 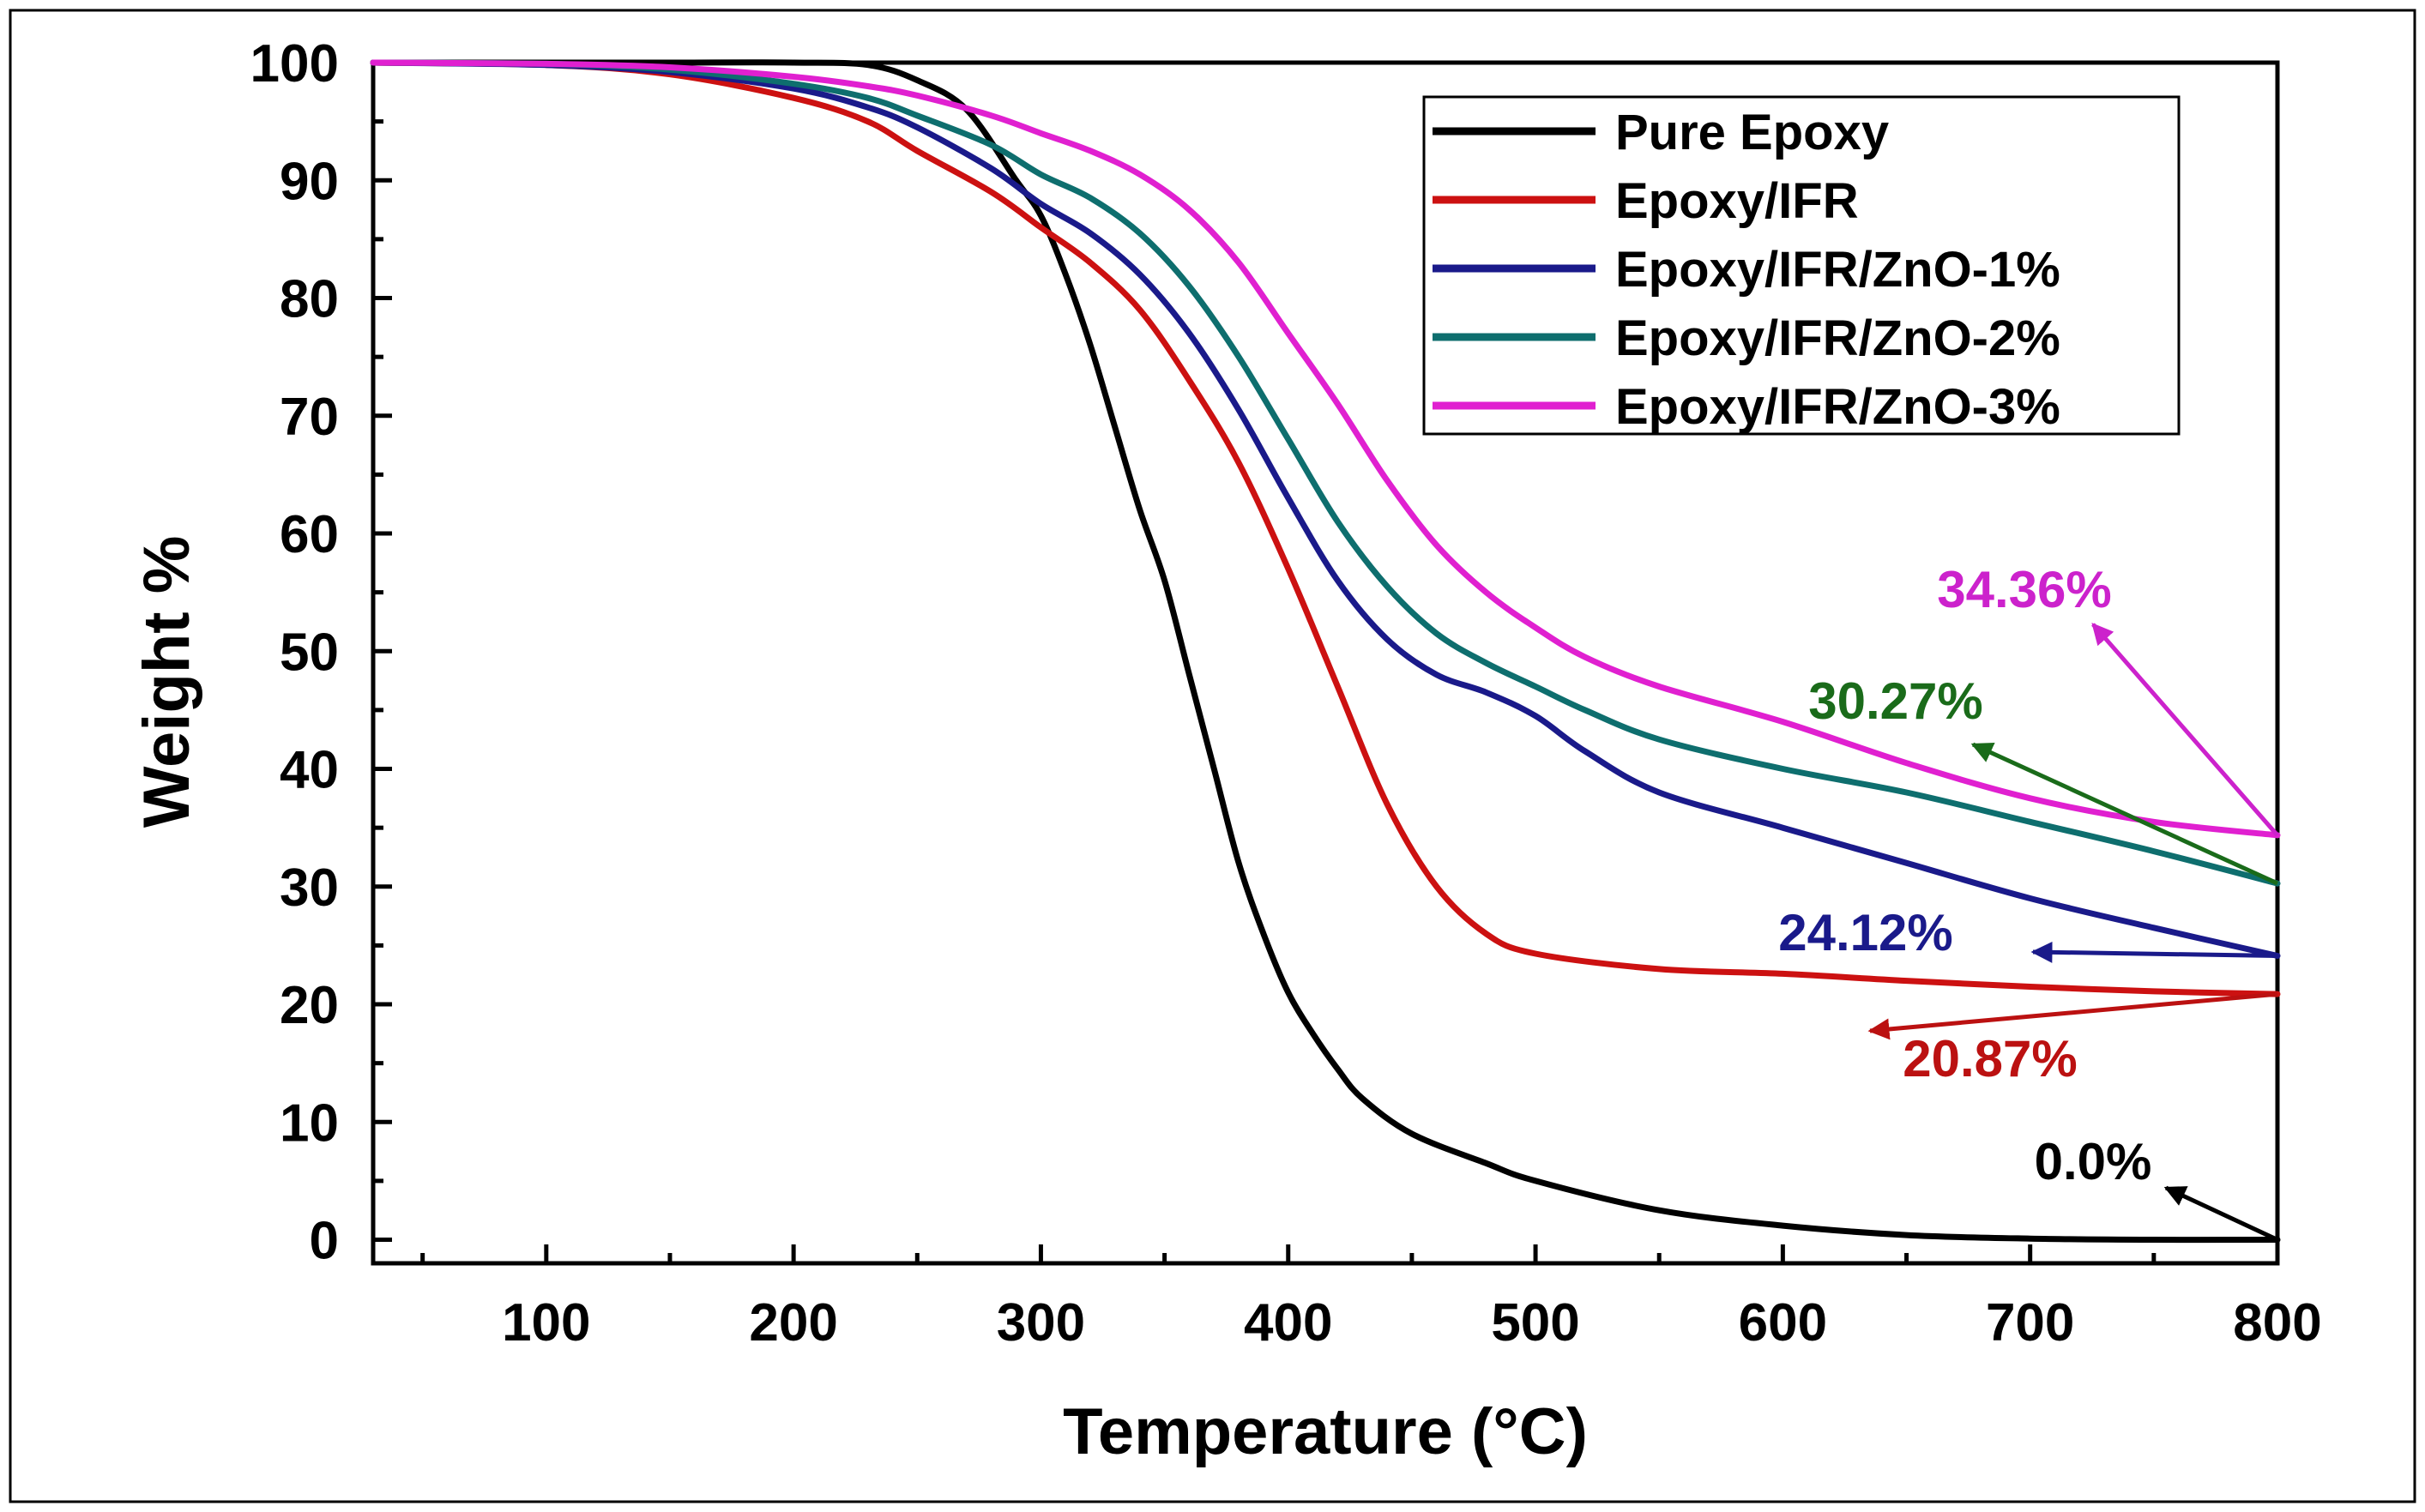 What do you see at coordinates (1838, 270) in the screenshot?
I see `legend-label-zno-1: Epoxy/IFR/ZnO-1%` at bounding box center [1838, 270].